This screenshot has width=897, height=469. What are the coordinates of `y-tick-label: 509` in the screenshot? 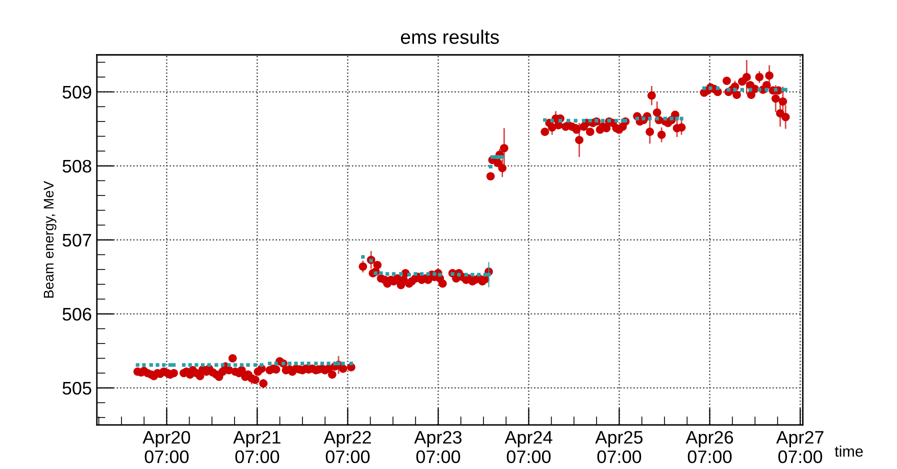 It's located at (77, 92).